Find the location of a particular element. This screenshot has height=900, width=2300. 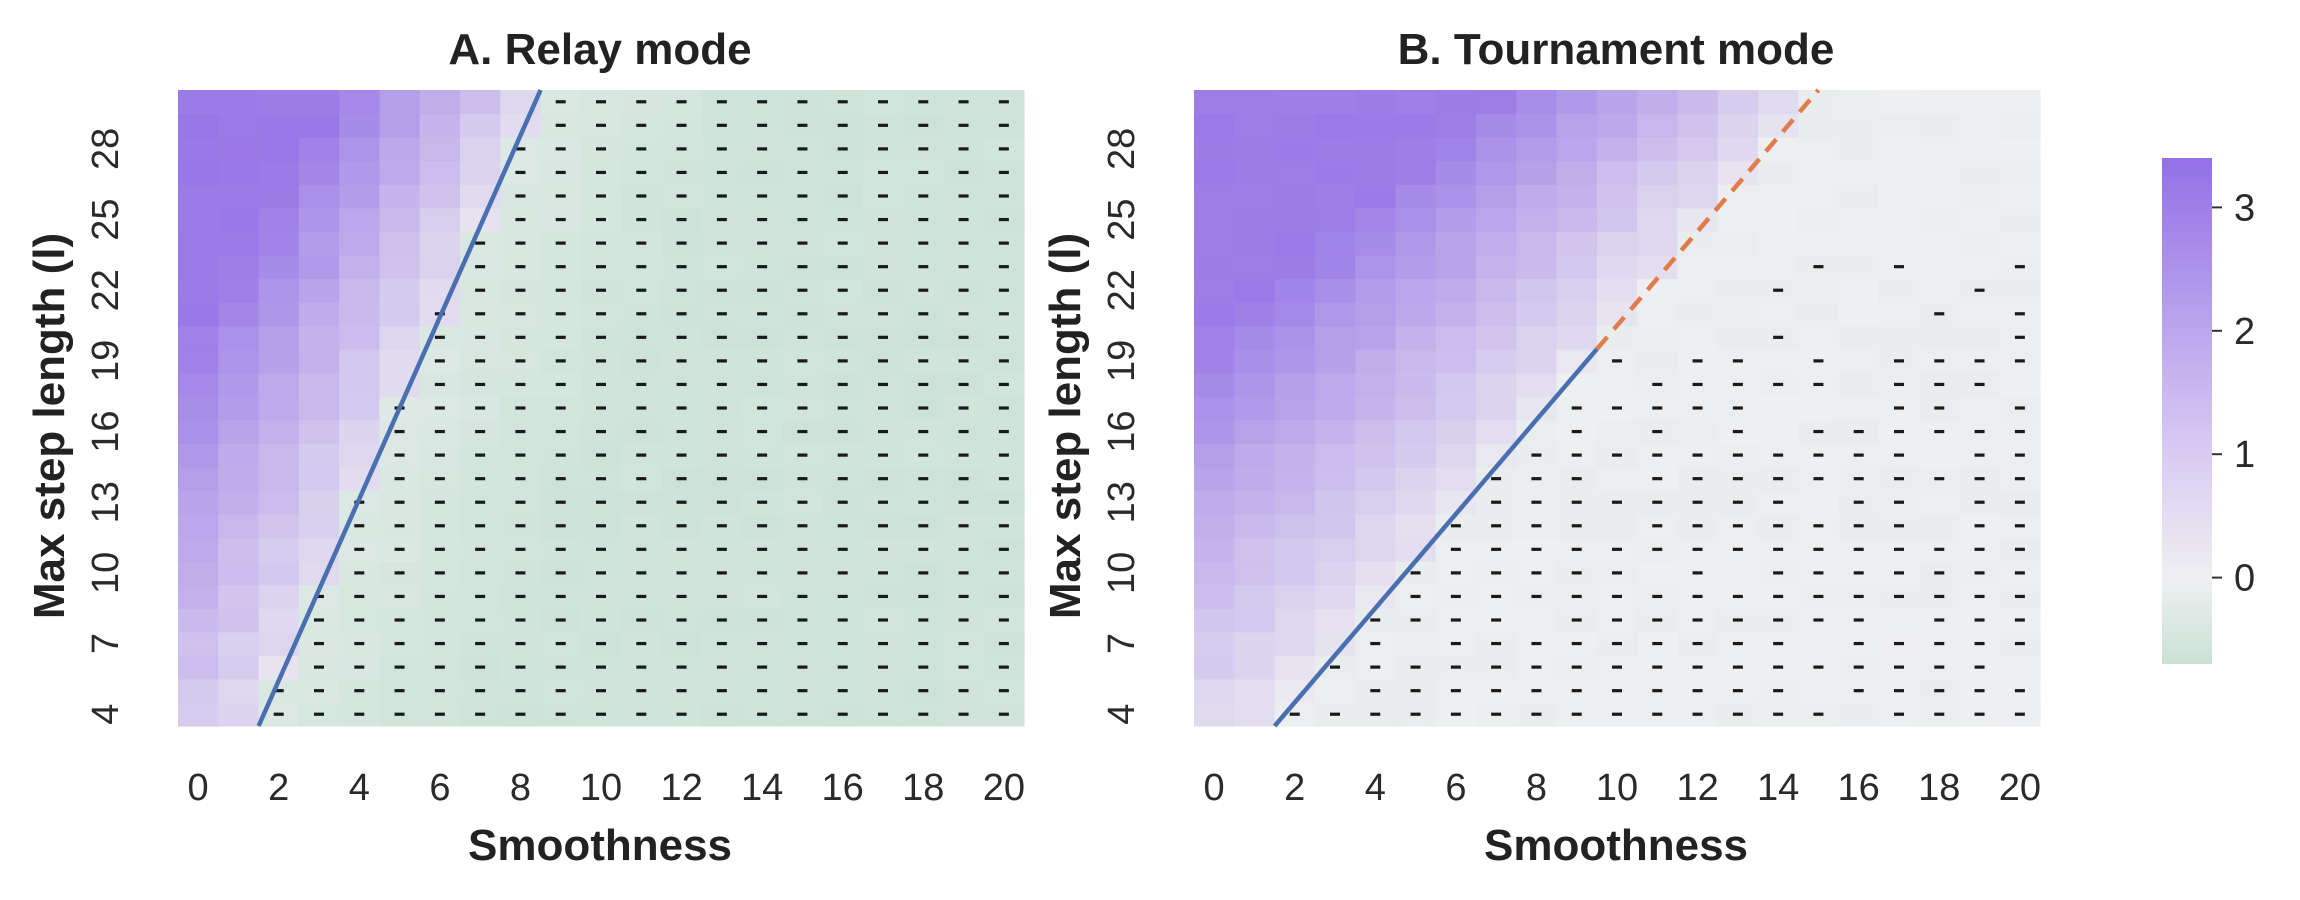

panel-a-boundaries is located at coordinates (399, 408).